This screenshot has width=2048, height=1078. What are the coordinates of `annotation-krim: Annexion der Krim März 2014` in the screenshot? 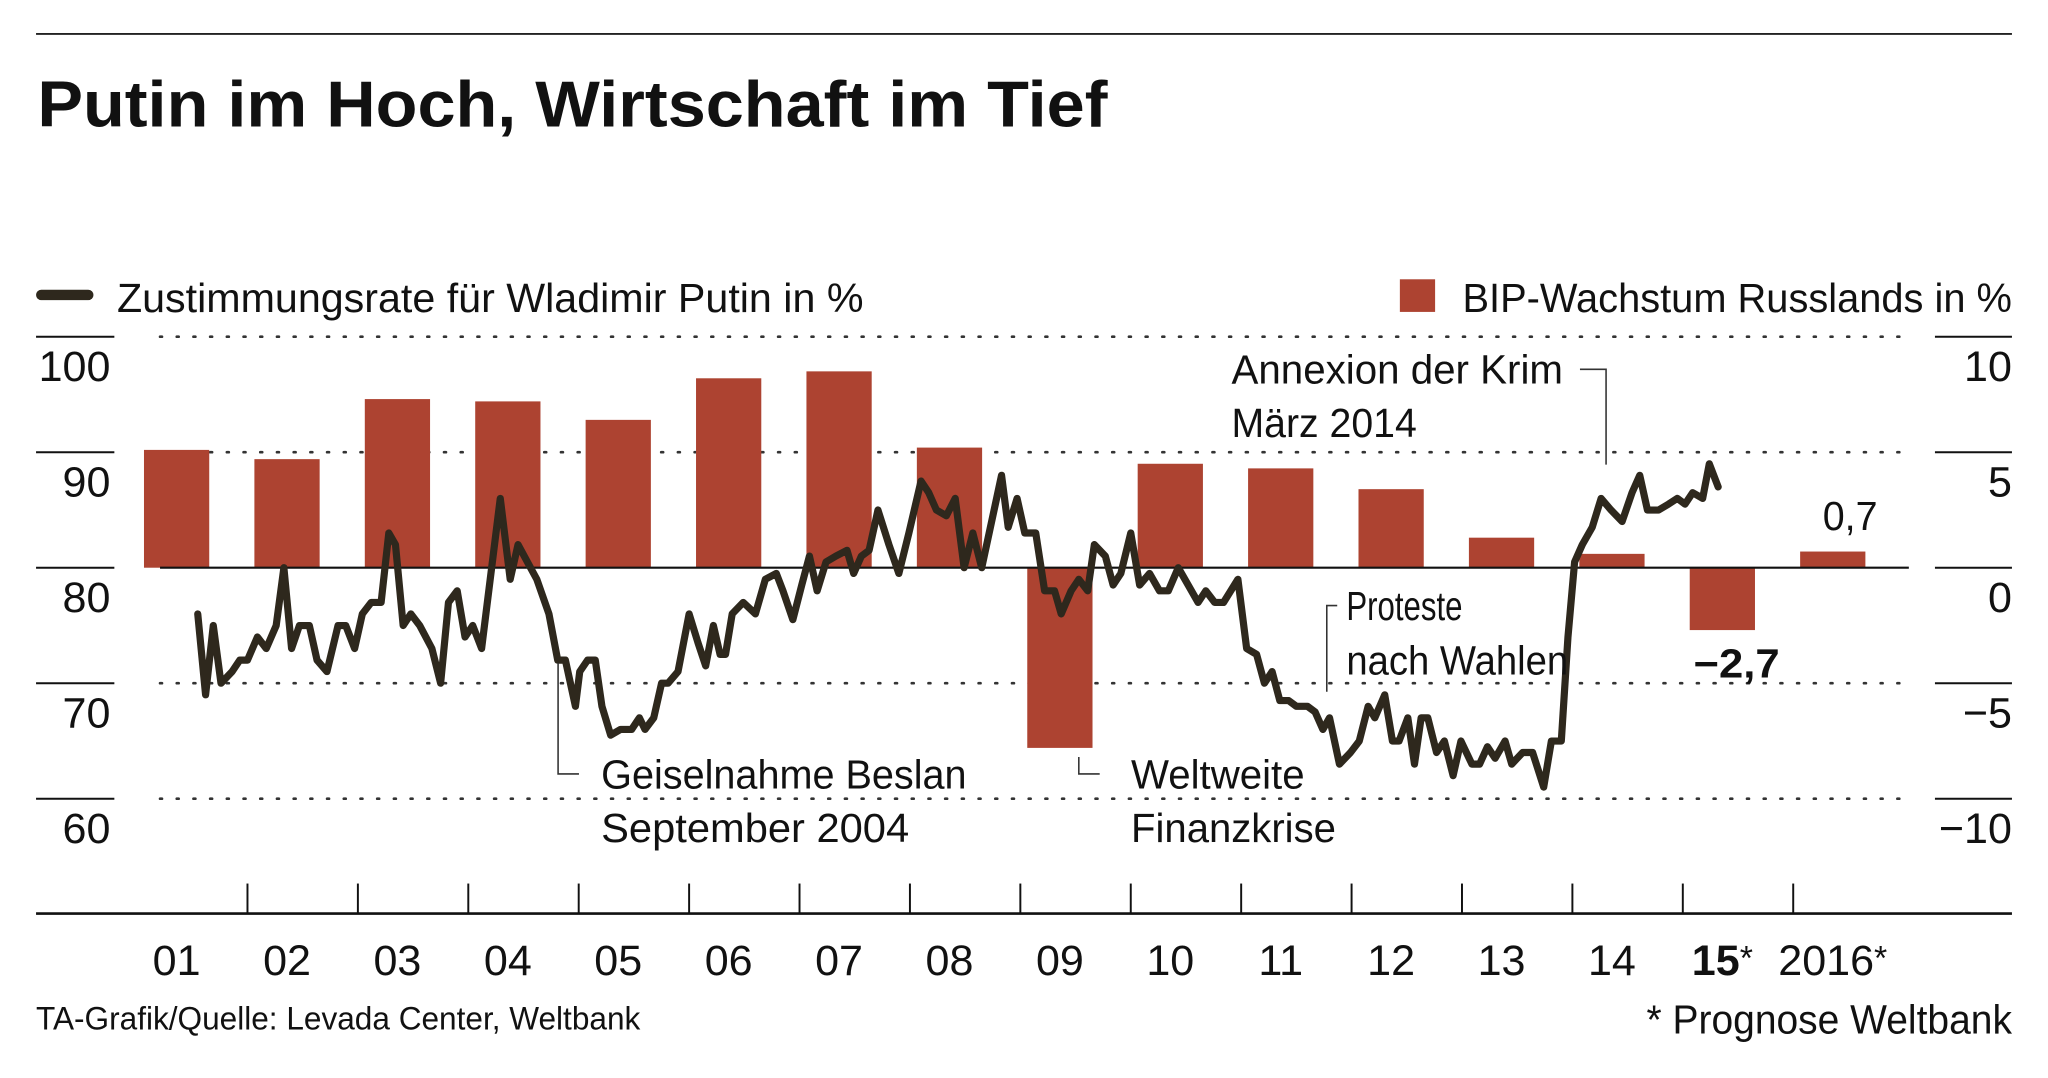 It's located at (1419, 406).